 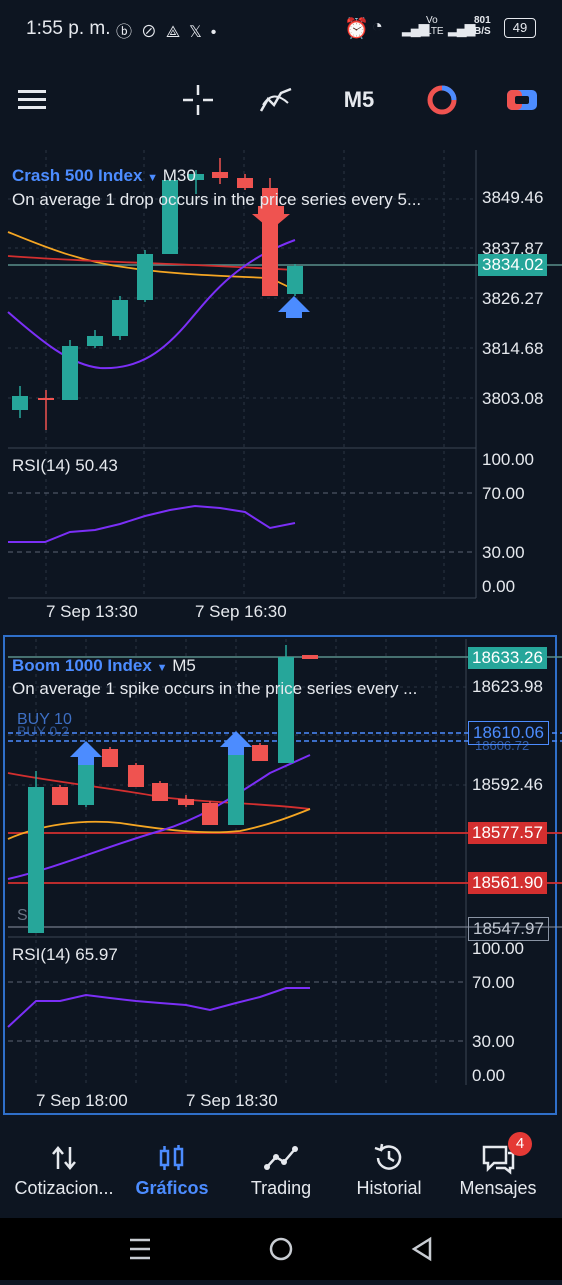 I want to click on chart1-price-label: 3849.46, so click(x=513, y=197).